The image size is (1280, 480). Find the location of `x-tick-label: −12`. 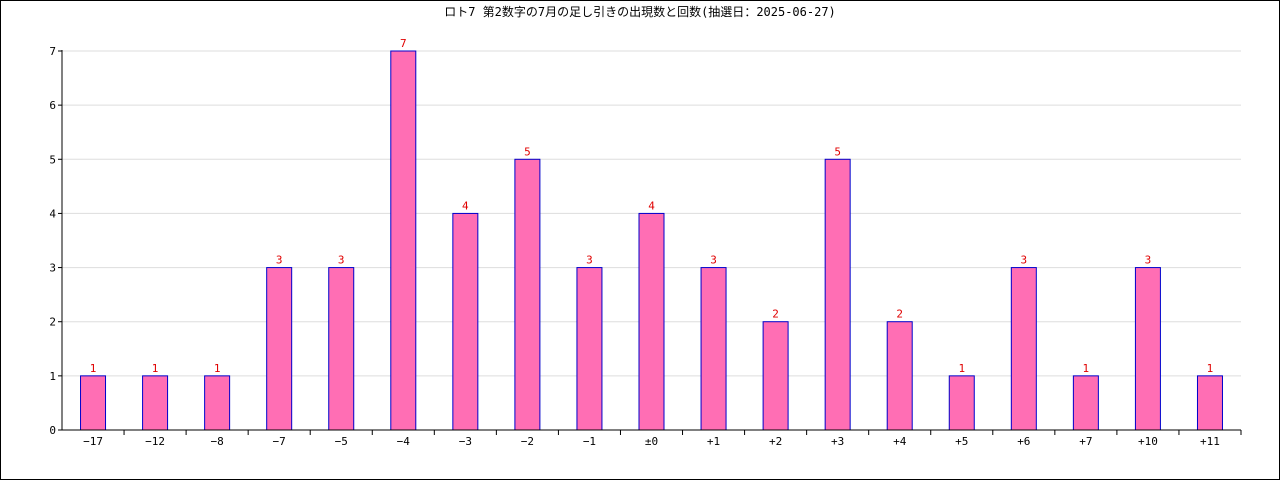

x-tick-label: −12 is located at coordinates (155, 441).